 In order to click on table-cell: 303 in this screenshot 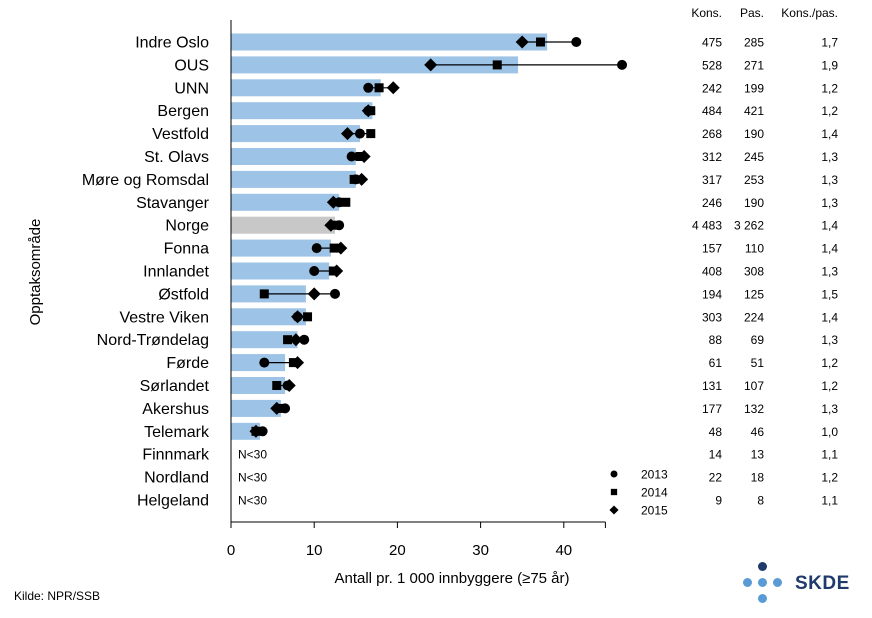, I will do `click(712, 317)`.